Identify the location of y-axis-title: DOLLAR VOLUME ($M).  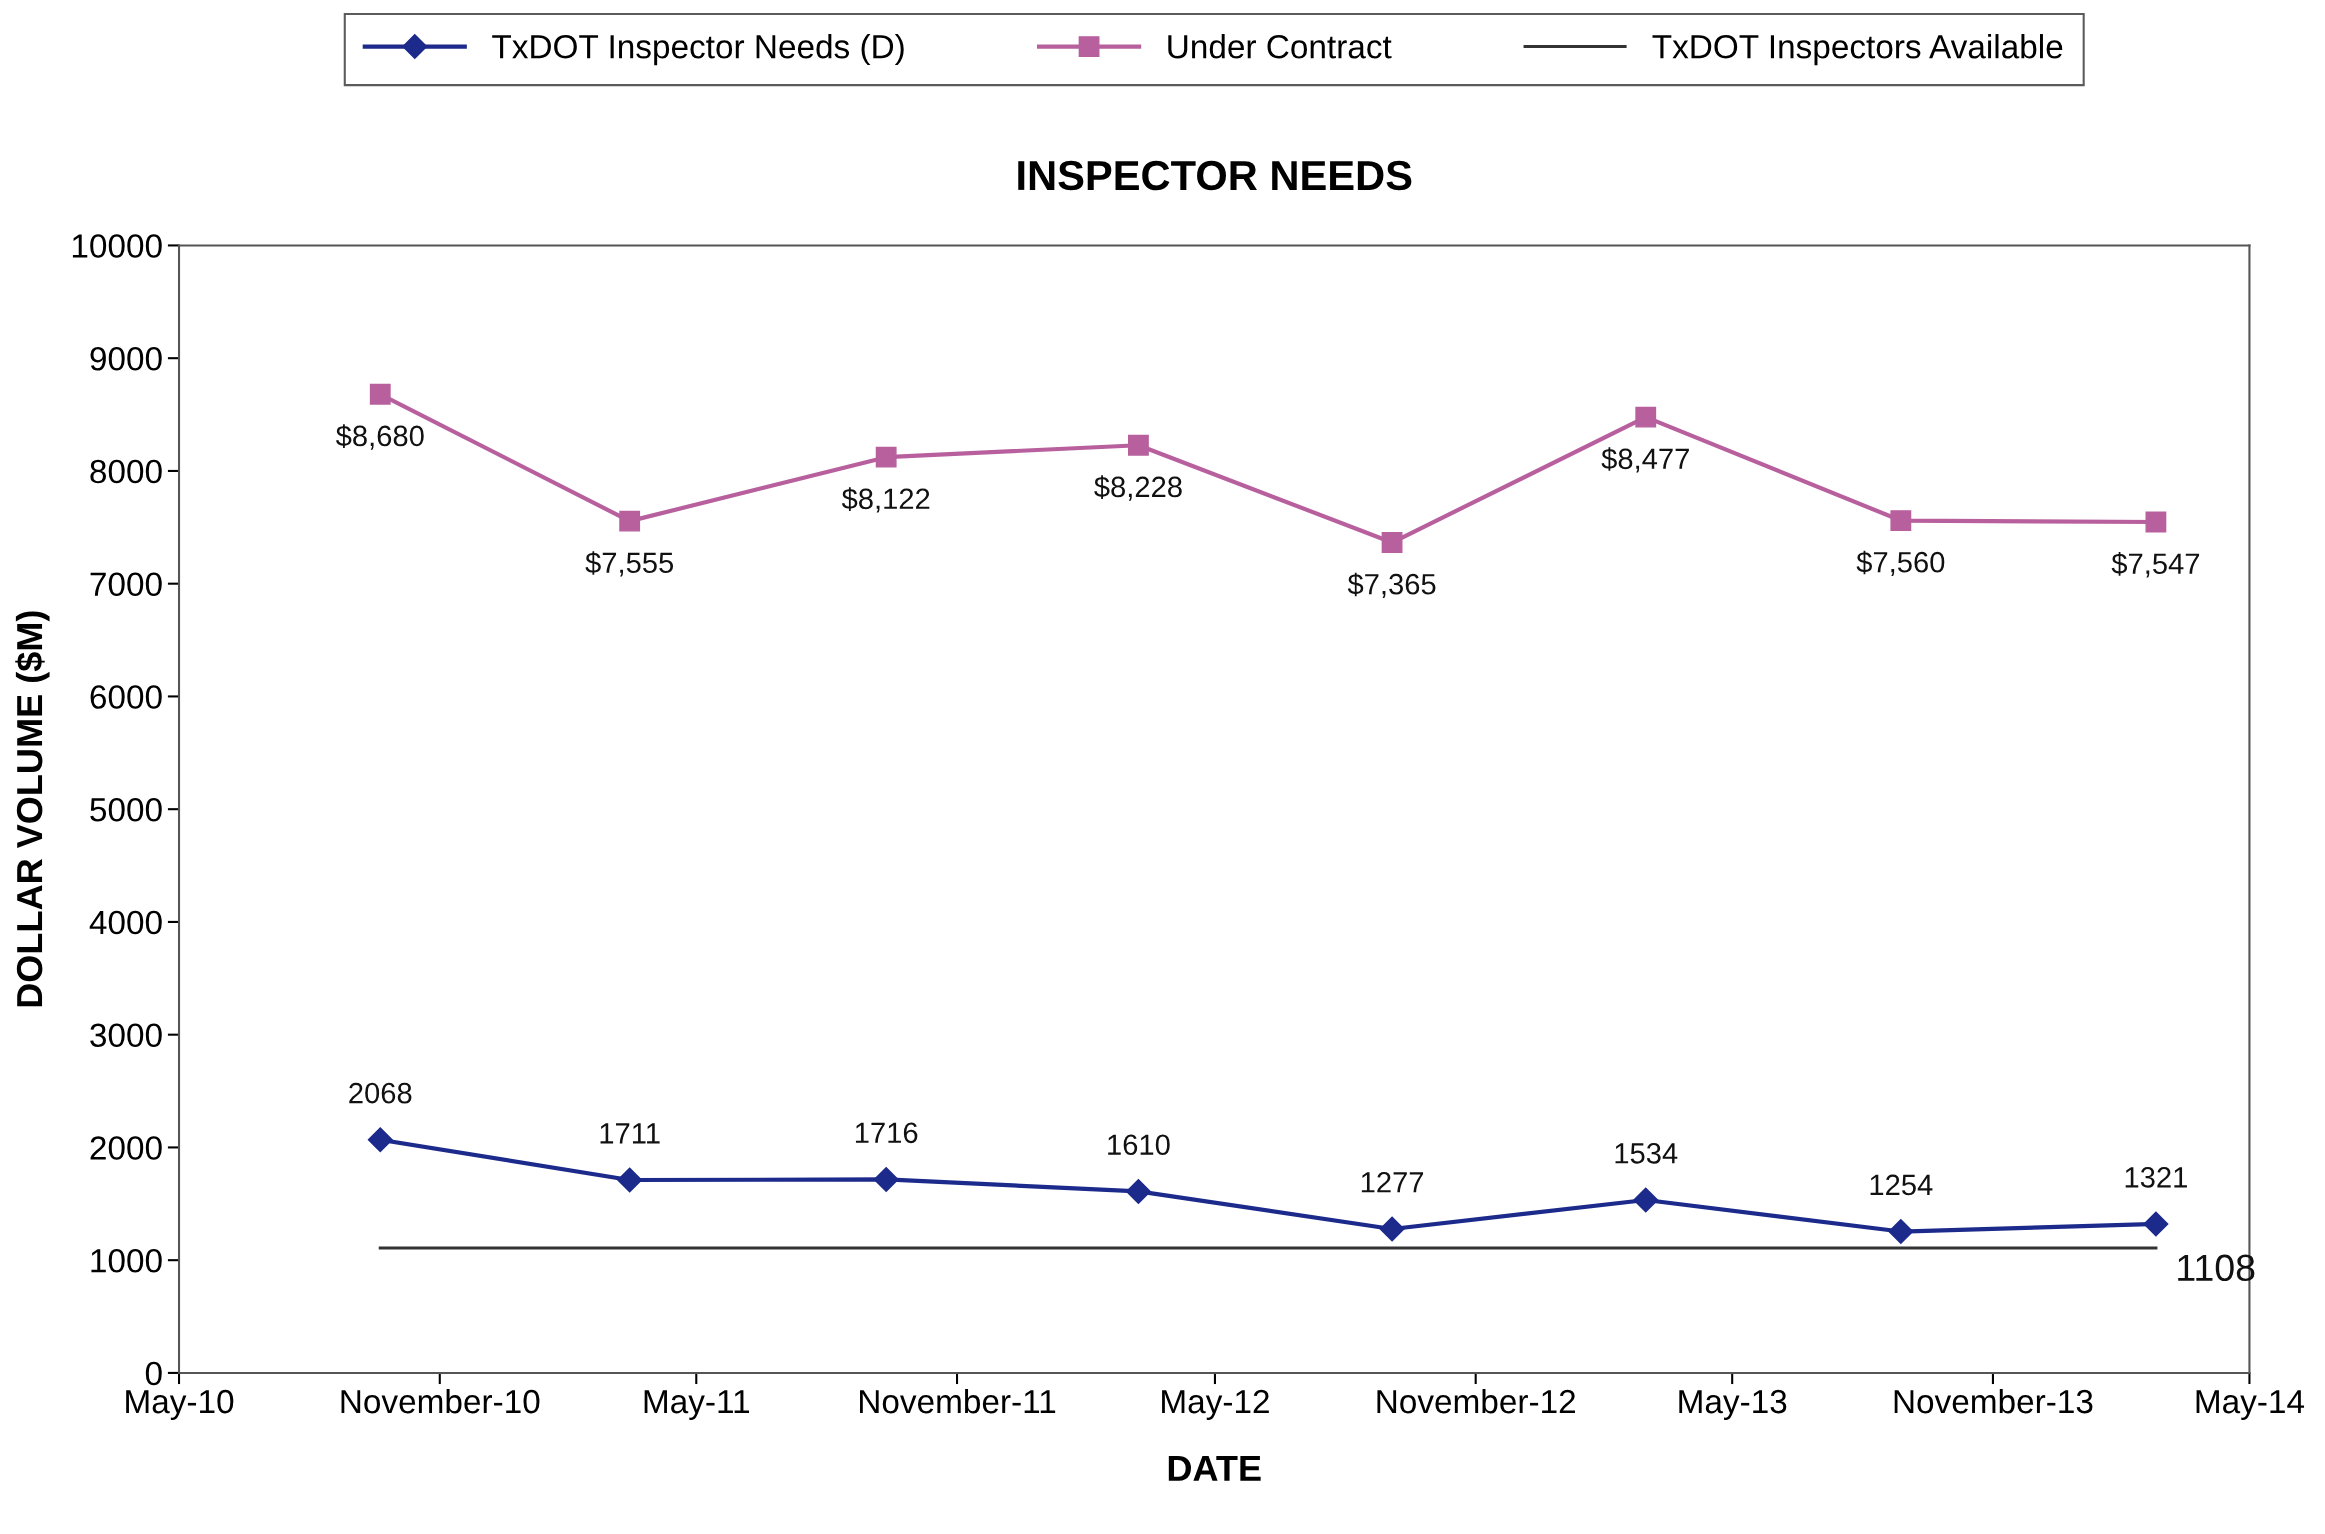
(32, 809).